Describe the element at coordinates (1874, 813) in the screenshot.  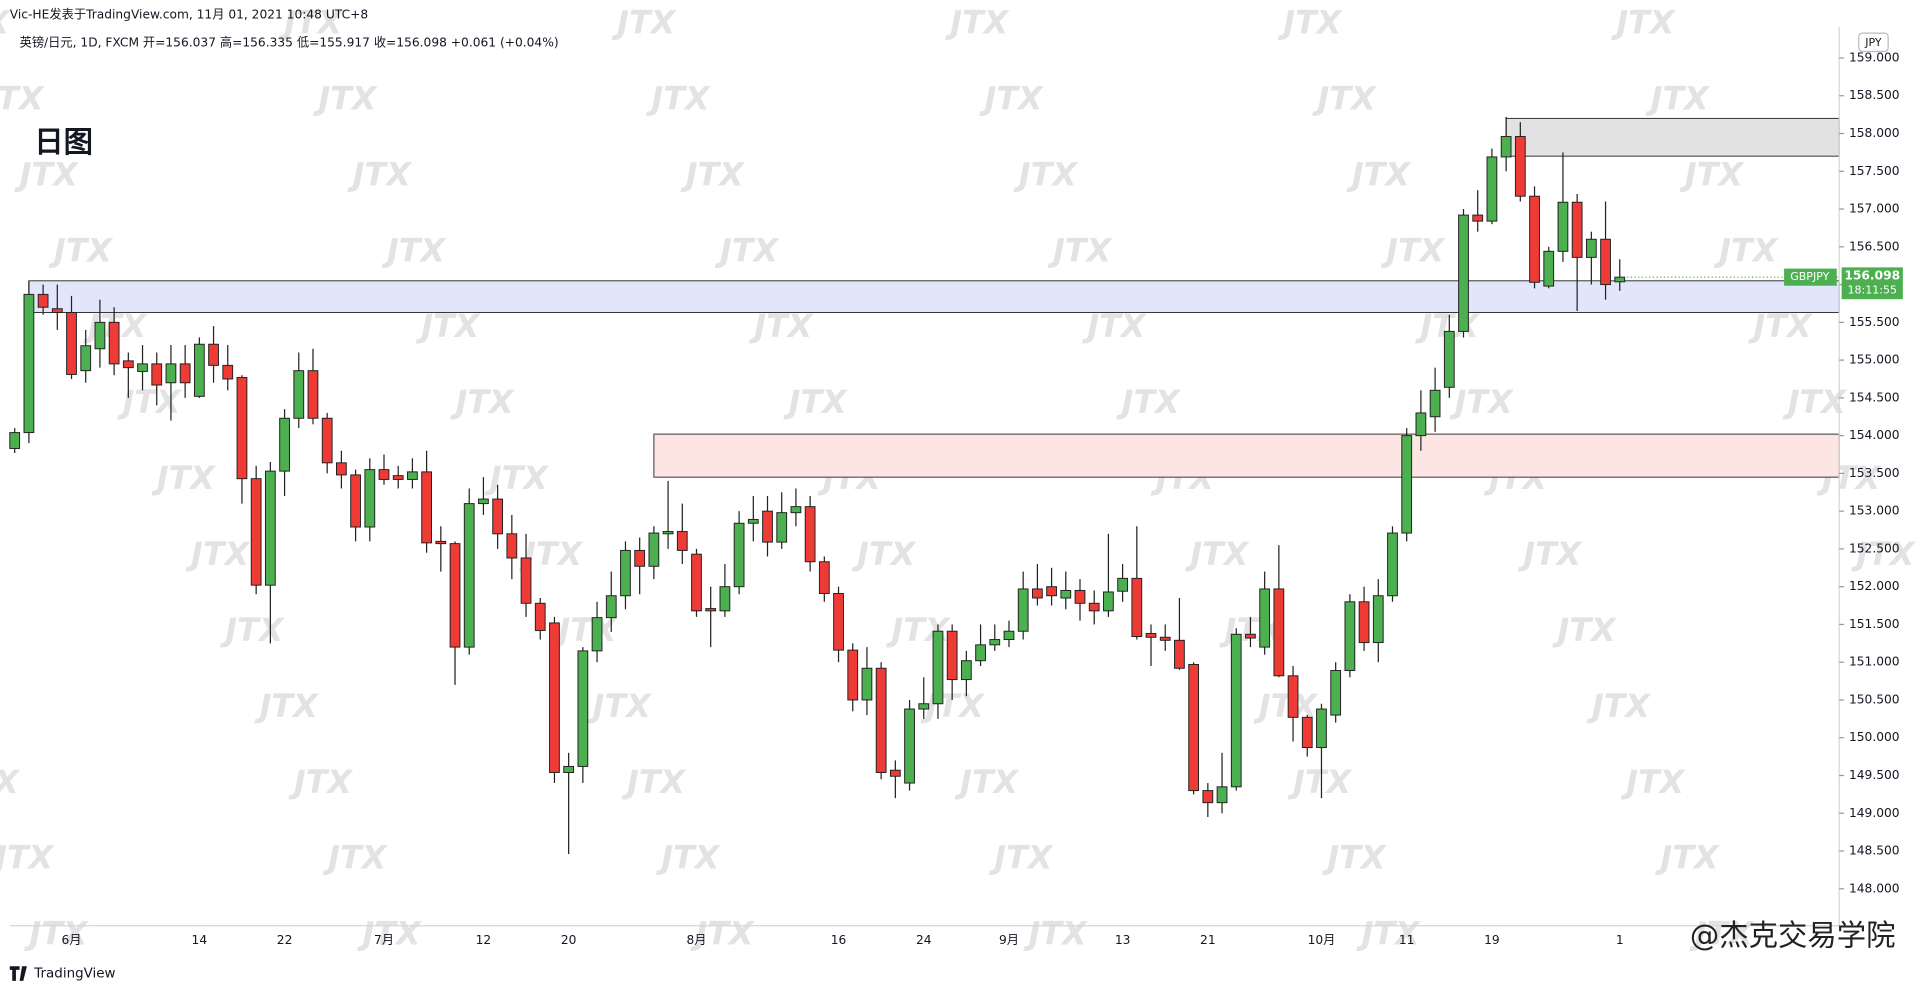
I see `y-tick-label: 149.000` at that location.